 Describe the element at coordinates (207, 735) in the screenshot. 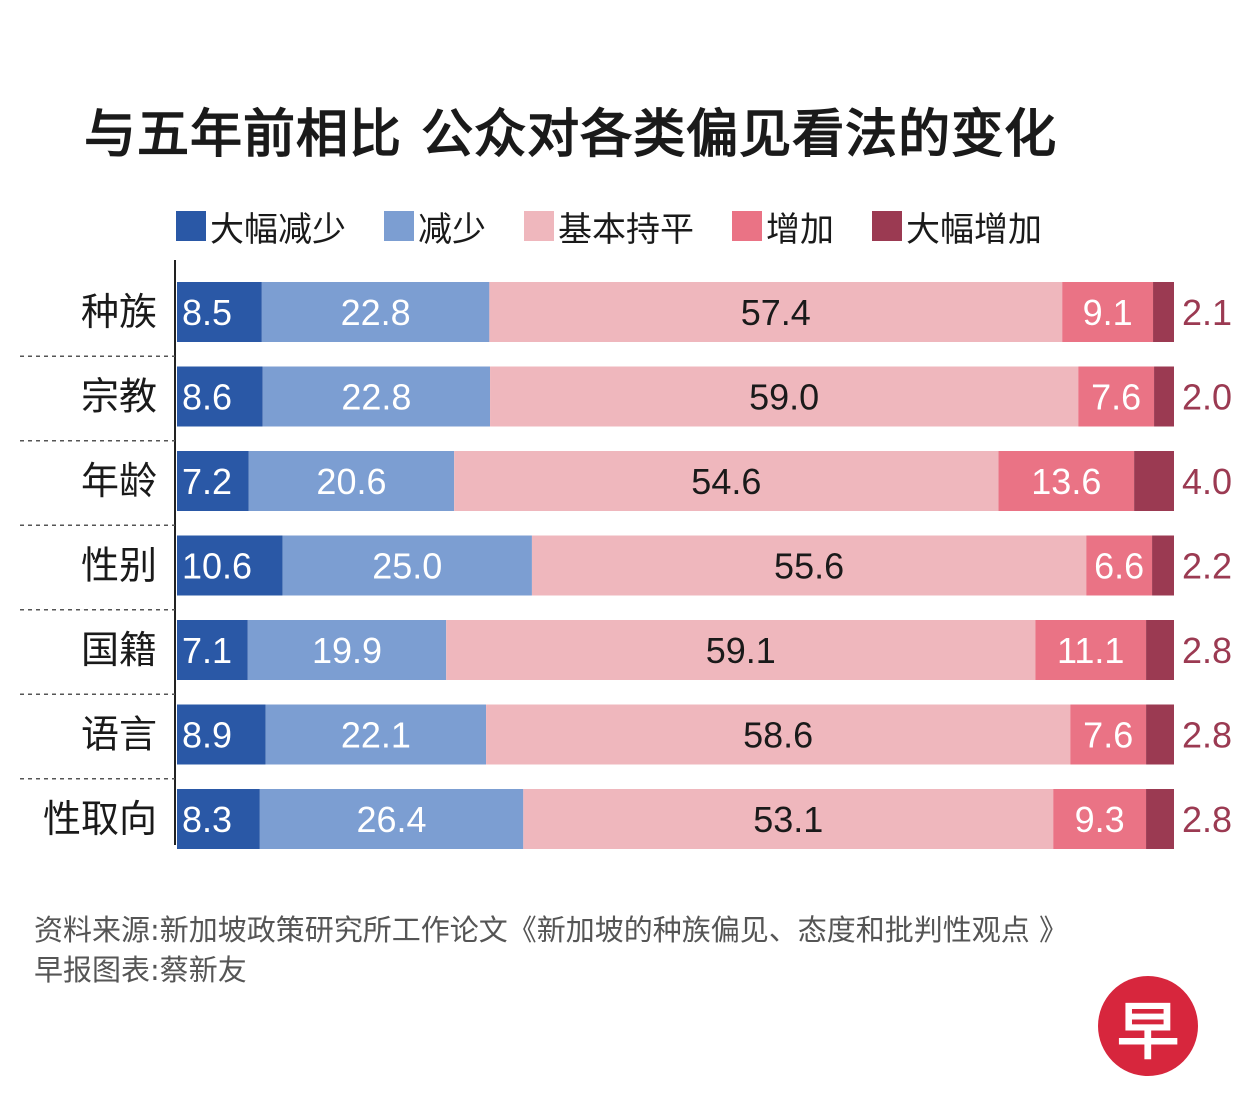

I see `data-label: 8.9` at that location.